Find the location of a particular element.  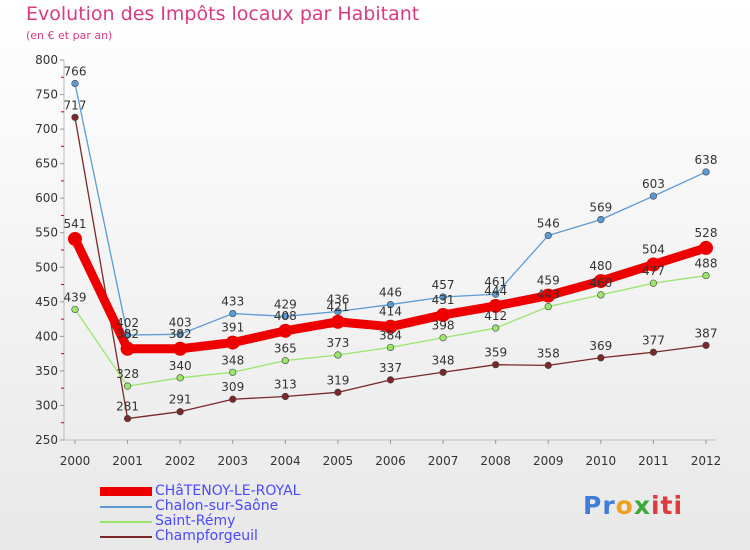

chart-title: Evolution des Impôts locaux par Habitant is located at coordinates (223, 14).